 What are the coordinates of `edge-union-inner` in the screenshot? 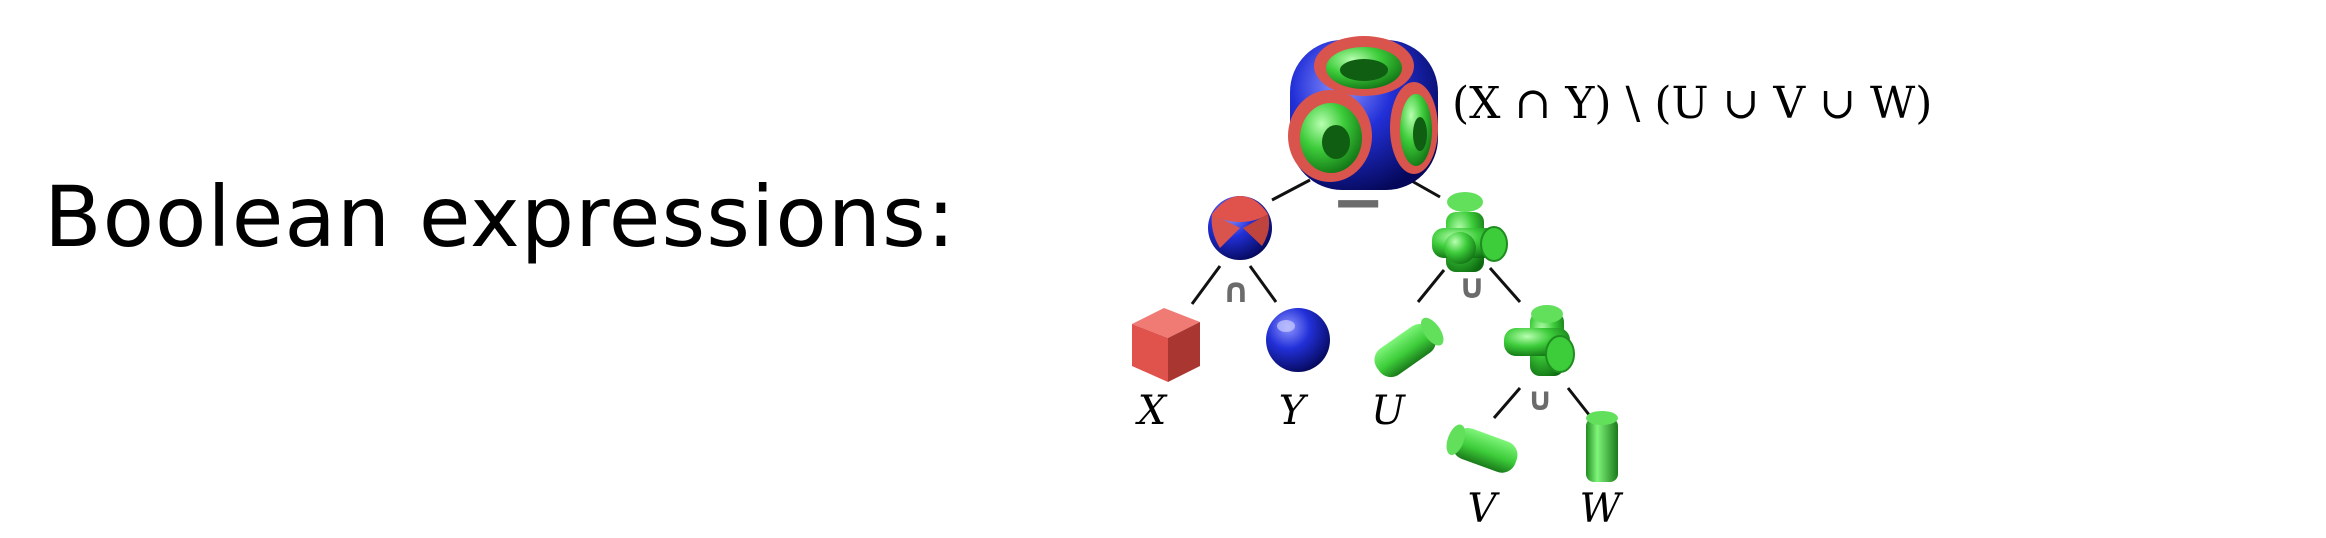 It's located at (1505, 285).